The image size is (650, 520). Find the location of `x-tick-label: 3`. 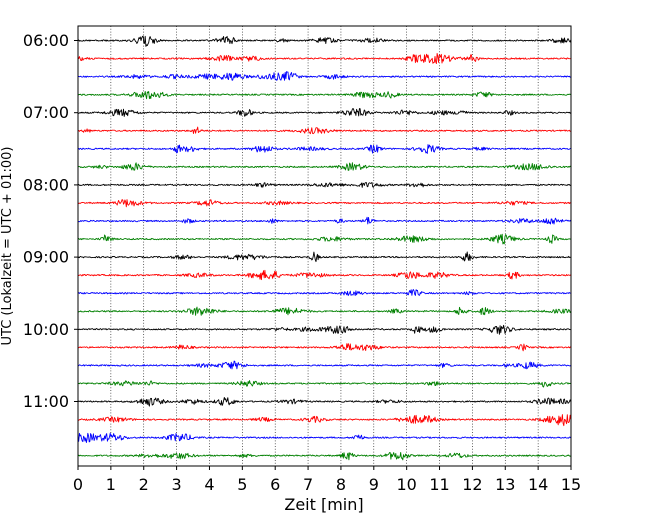

x-tick-label: 3 is located at coordinates (177, 484).